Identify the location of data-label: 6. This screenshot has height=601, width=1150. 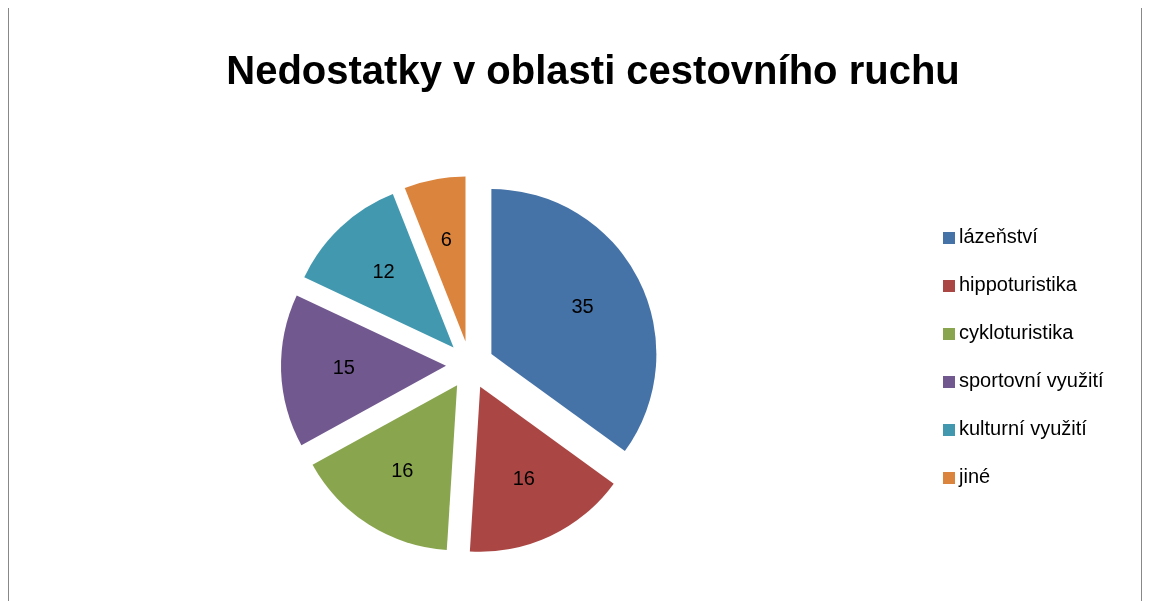
(446, 239).